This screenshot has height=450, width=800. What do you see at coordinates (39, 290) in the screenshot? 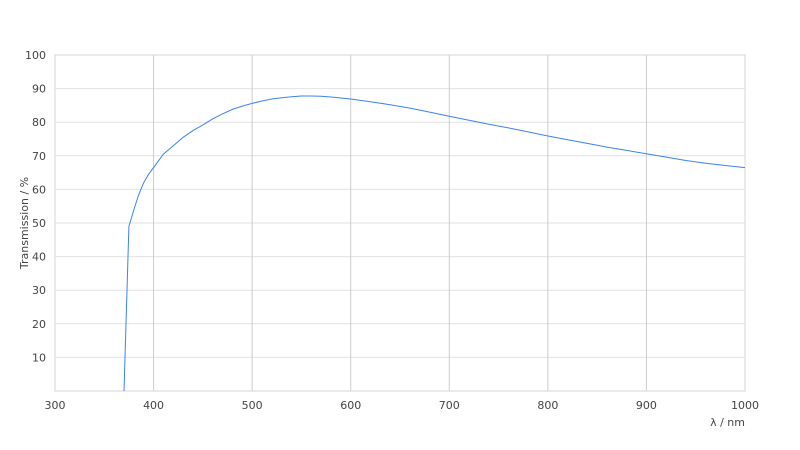
I see `y-tick-label: 30` at bounding box center [39, 290].